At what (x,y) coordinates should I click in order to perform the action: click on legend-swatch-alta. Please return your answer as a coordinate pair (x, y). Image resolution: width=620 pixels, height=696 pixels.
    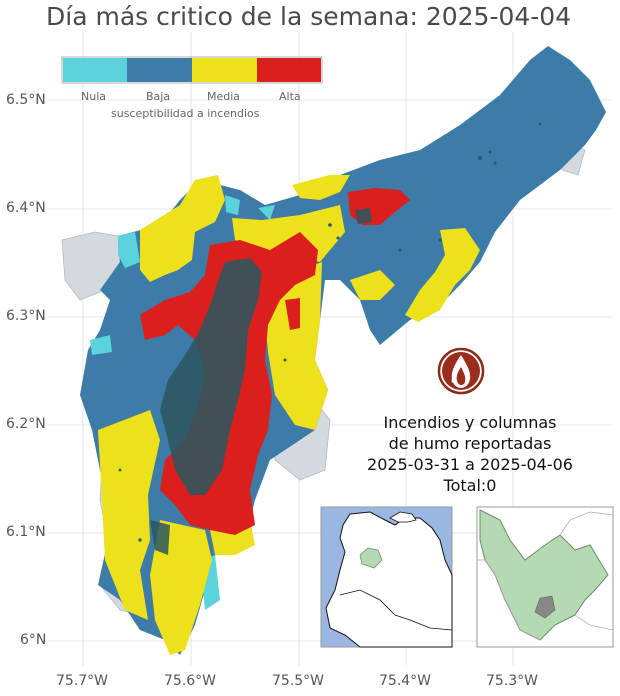
    Looking at the image, I should click on (289, 70).